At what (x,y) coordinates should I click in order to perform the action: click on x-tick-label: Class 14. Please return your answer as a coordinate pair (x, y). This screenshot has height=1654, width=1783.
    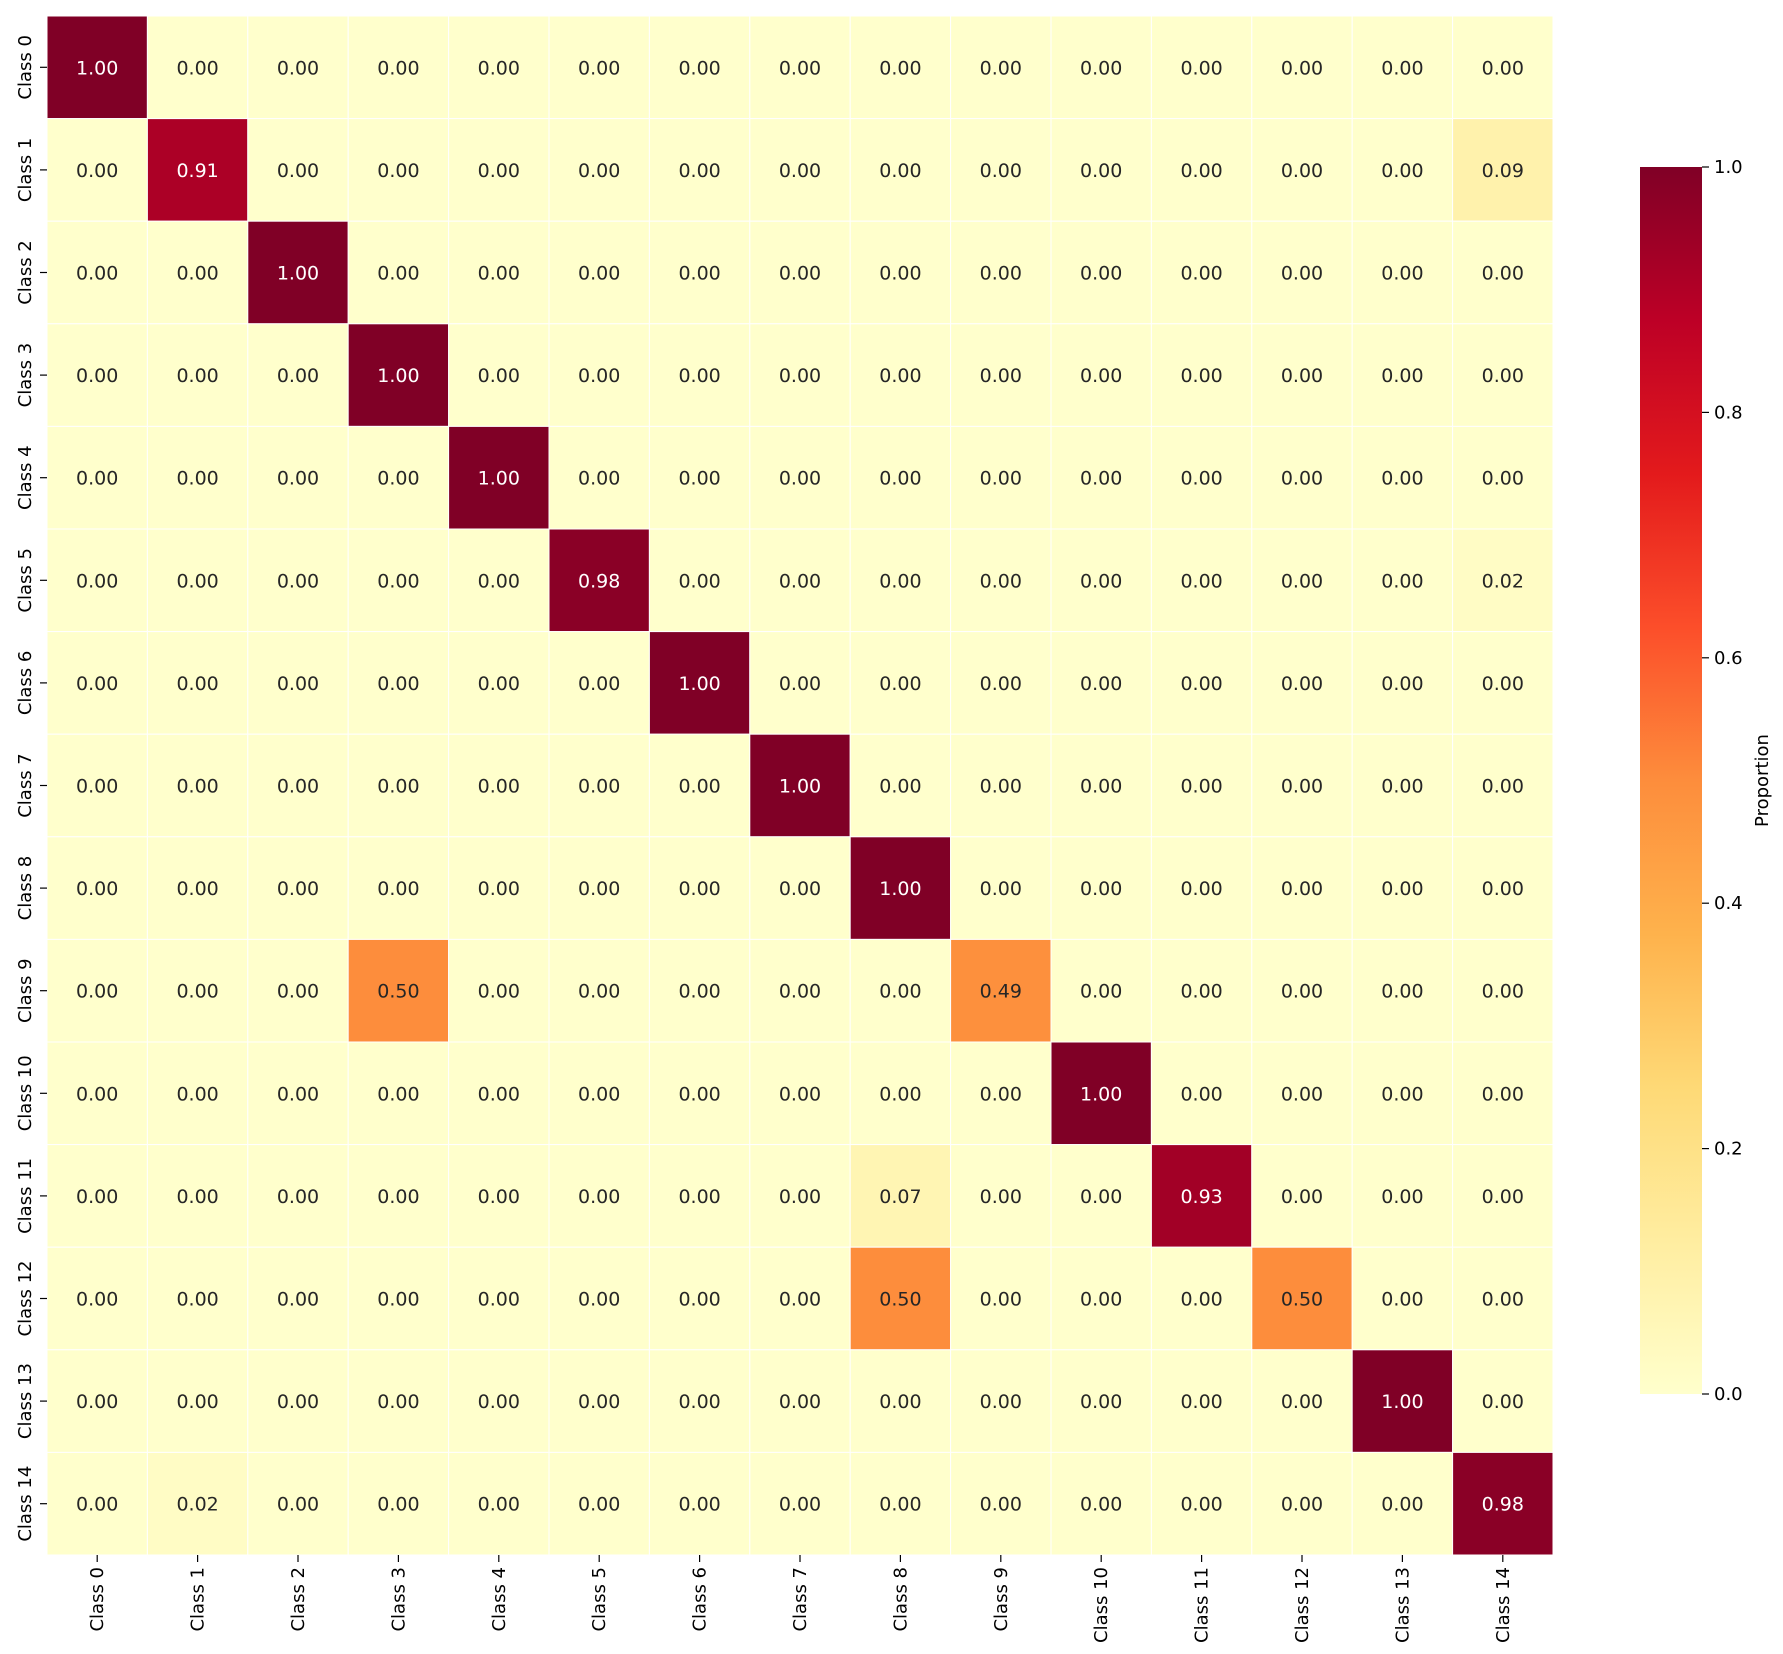
    Looking at the image, I should click on (1503, 1605).